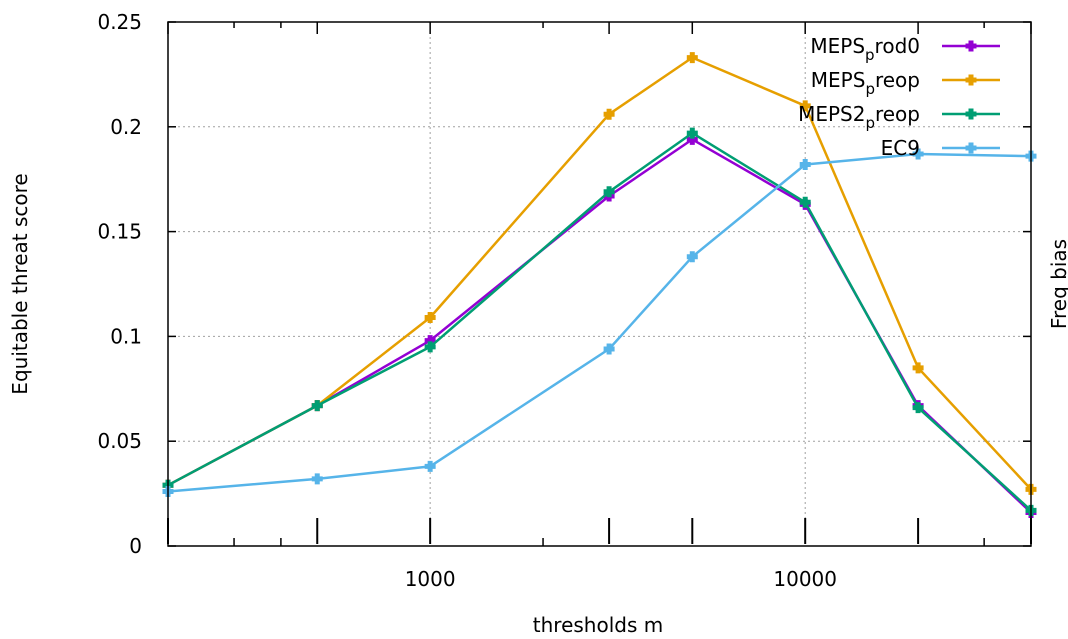  What do you see at coordinates (598, 625) in the screenshot?
I see `x-axis-label: thresholds m` at bounding box center [598, 625].